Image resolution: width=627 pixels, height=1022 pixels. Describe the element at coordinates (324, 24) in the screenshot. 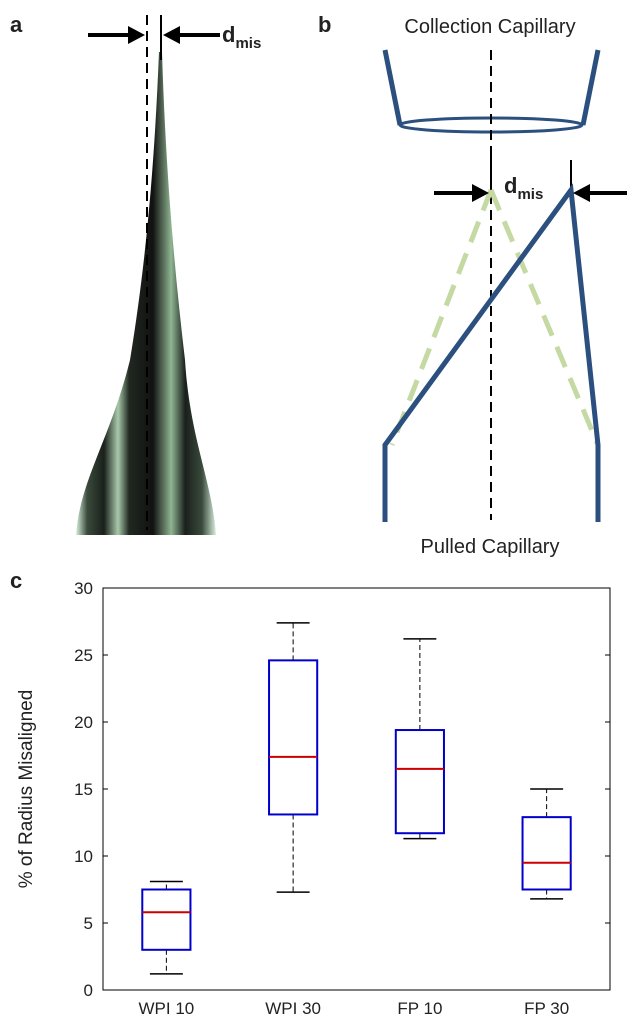

I see `panel-label: b` at that location.